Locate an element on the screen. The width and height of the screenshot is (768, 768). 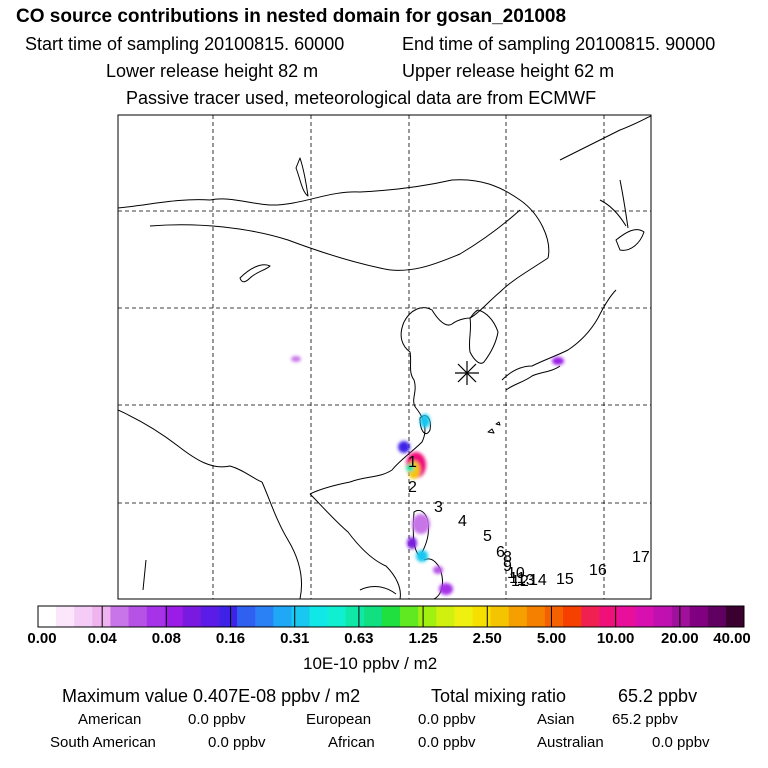
upper-release-height: Upper release height 62 m is located at coordinates (508, 71).